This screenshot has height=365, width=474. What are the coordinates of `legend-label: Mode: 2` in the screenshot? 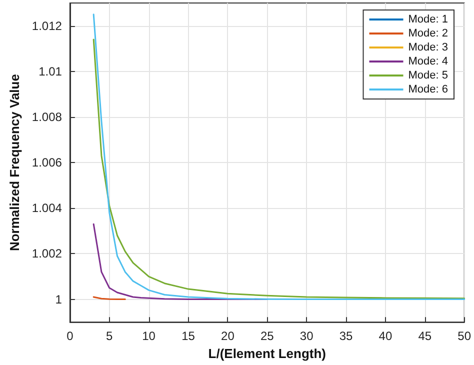 It's located at (428, 34).